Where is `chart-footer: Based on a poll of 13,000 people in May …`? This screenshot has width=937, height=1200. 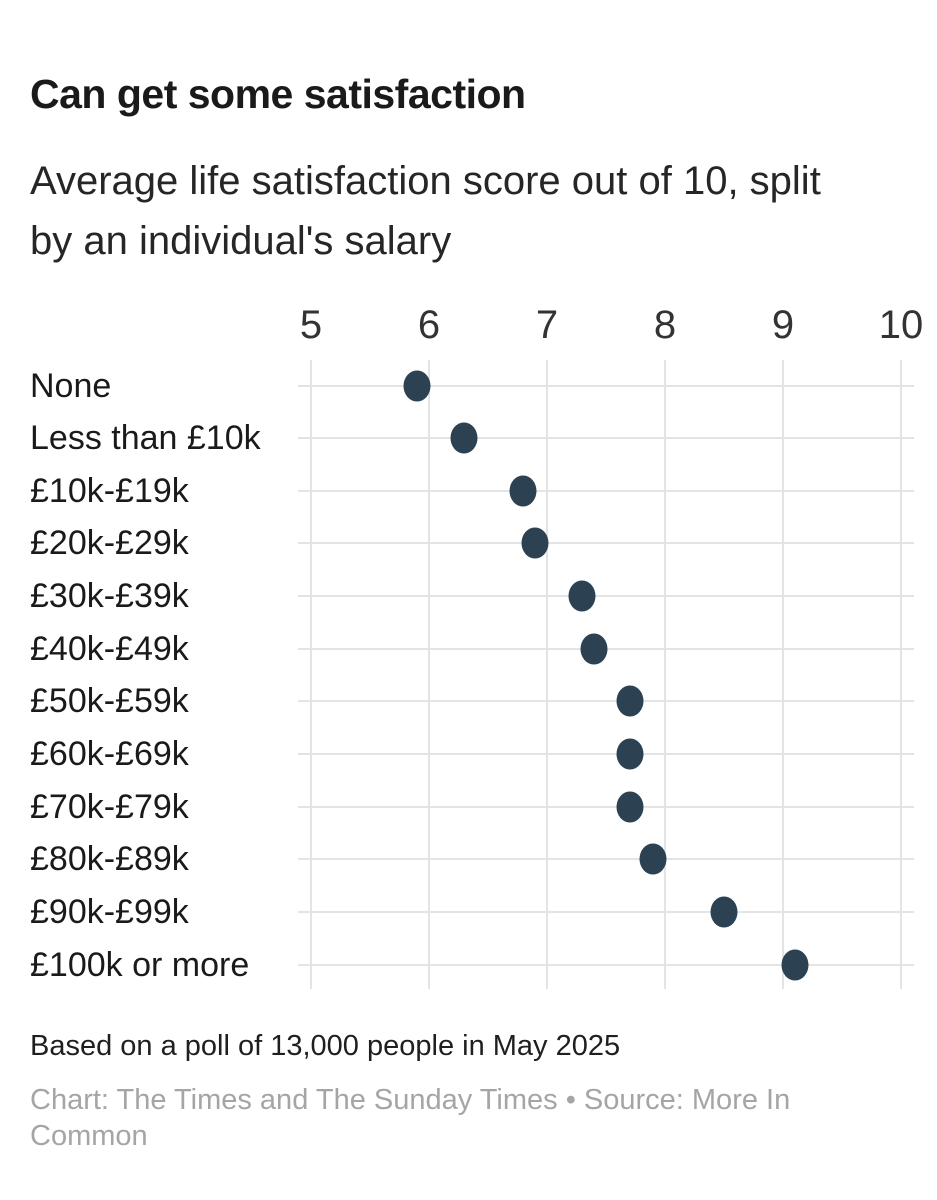 chart-footer: Based on a poll of 13,000 people in May … is located at coordinates (472, 1091).